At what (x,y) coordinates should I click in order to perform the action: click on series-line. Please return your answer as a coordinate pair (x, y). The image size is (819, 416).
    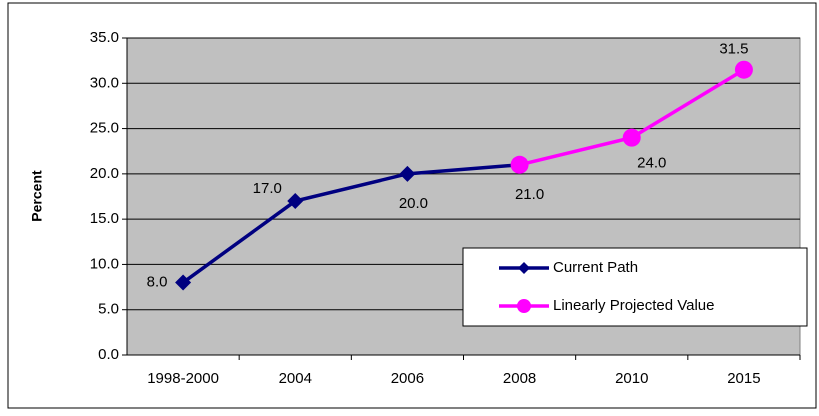
    Looking at the image, I should click on (351, 223).